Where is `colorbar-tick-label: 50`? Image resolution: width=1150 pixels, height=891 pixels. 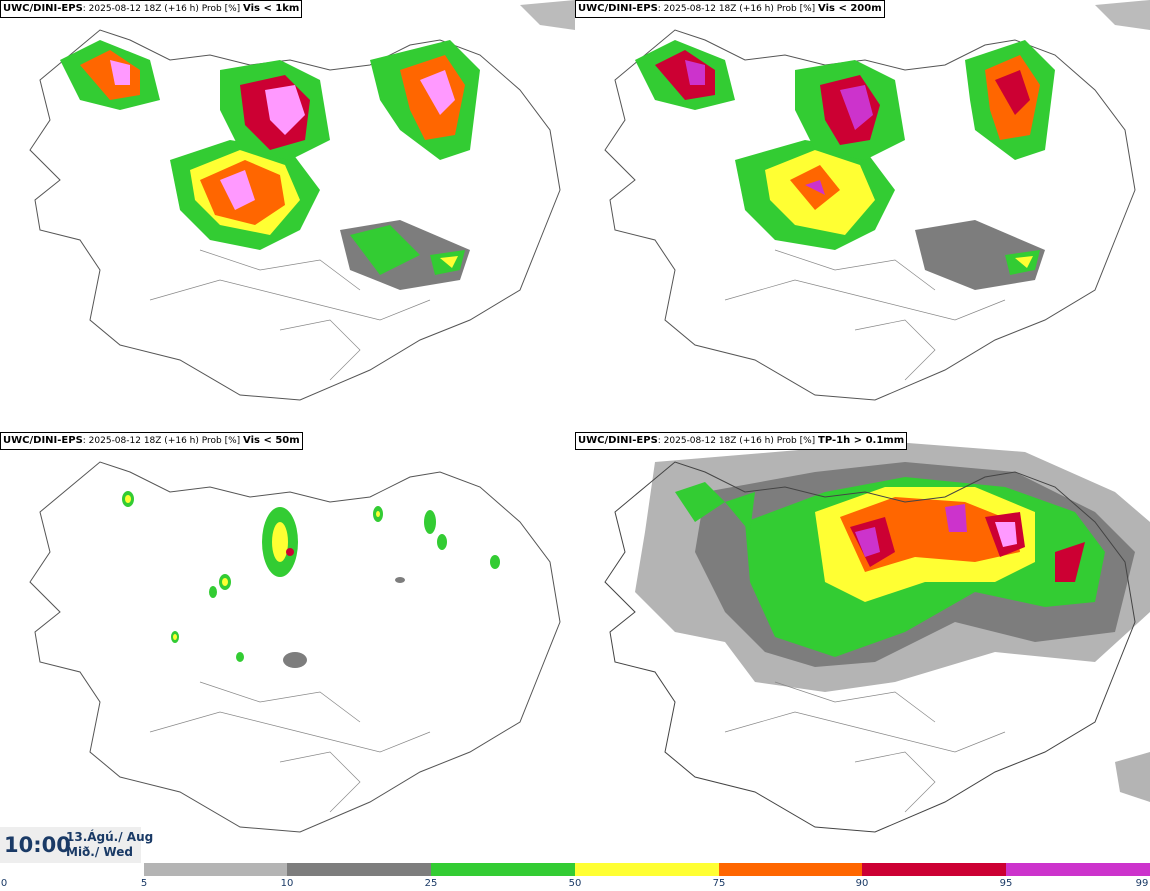 colorbar-tick-label: 50 is located at coordinates (575, 883).